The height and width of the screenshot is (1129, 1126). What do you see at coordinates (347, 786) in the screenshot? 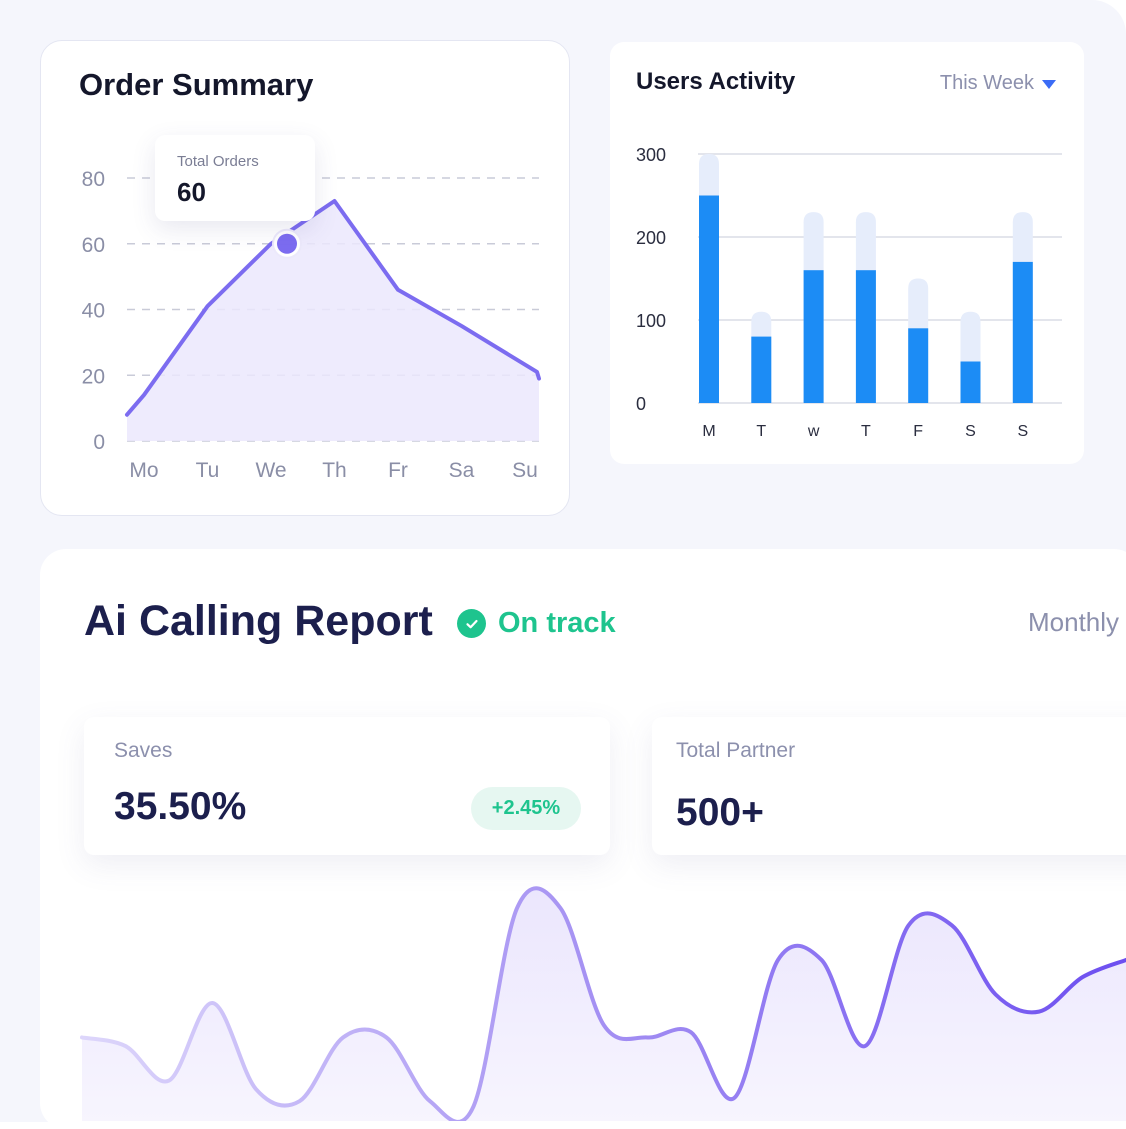
I see `saves-stat-card: Saves 35.50% +2.45%` at bounding box center [347, 786].